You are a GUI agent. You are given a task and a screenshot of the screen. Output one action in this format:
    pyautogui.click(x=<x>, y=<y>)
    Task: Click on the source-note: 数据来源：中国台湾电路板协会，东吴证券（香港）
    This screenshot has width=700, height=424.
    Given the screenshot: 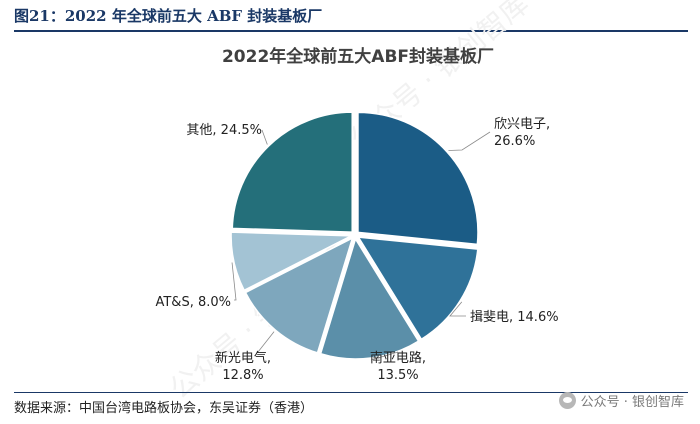 What is the action you would take?
    pyautogui.click(x=164, y=408)
    